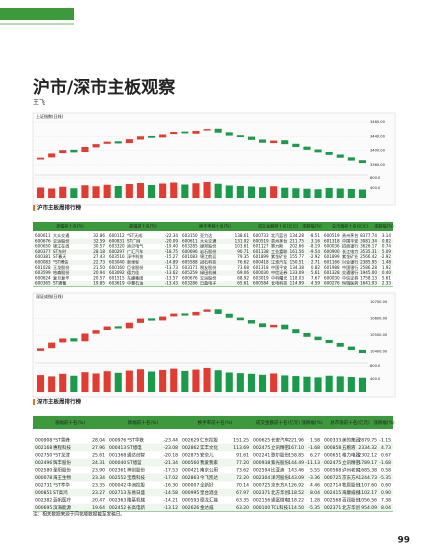  Describe the element at coordinates (296, 471) in the screenshot. I see `table-cell: 143.46` at that location.